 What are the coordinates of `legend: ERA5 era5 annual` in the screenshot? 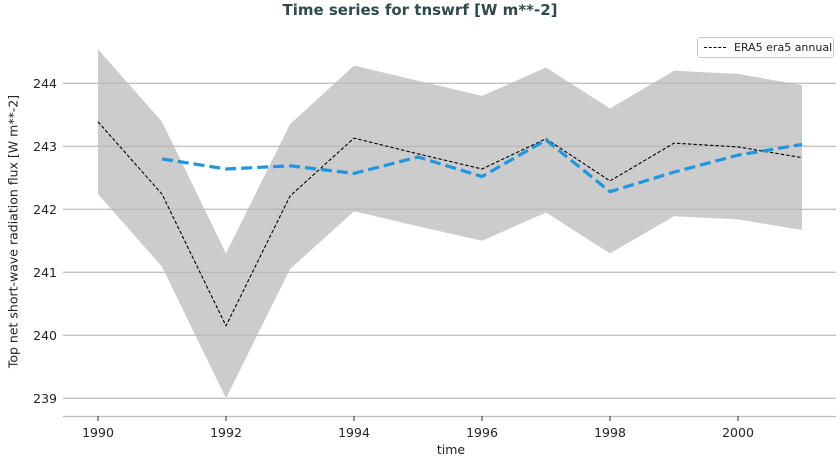 It's located at (765, 47).